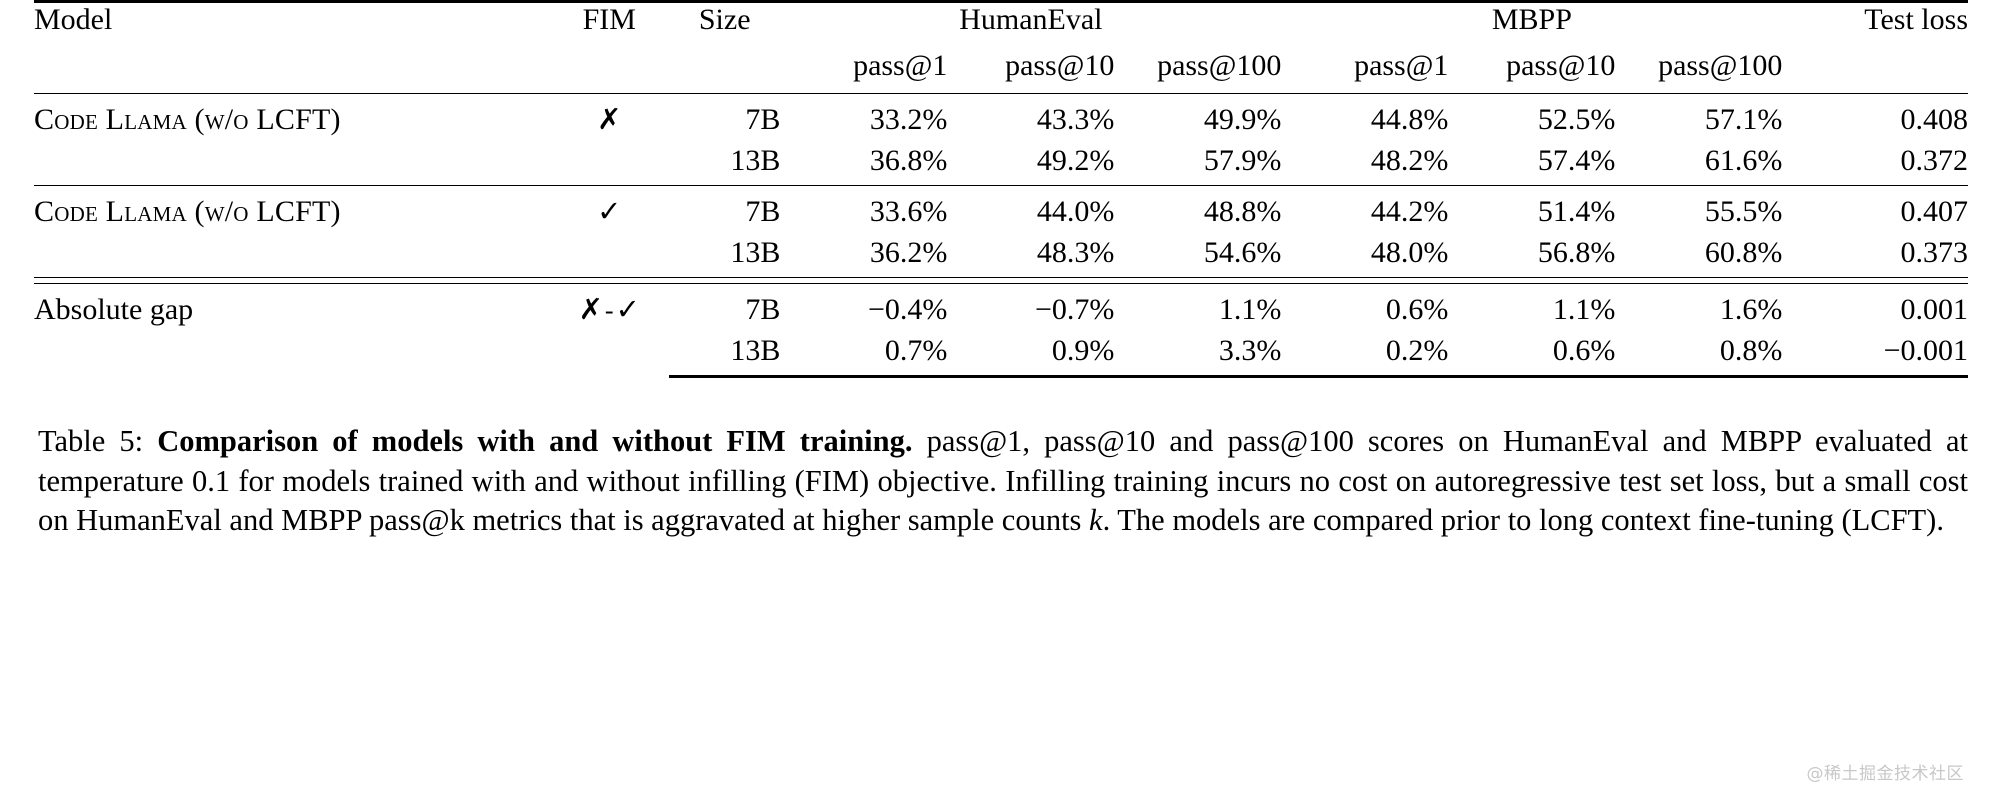 This screenshot has width=2002, height=794. What do you see at coordinates (1060, 65) in the screenshot?
I see `header-sub-he-pass10: pass@10` at bounding box center [1060, 65].